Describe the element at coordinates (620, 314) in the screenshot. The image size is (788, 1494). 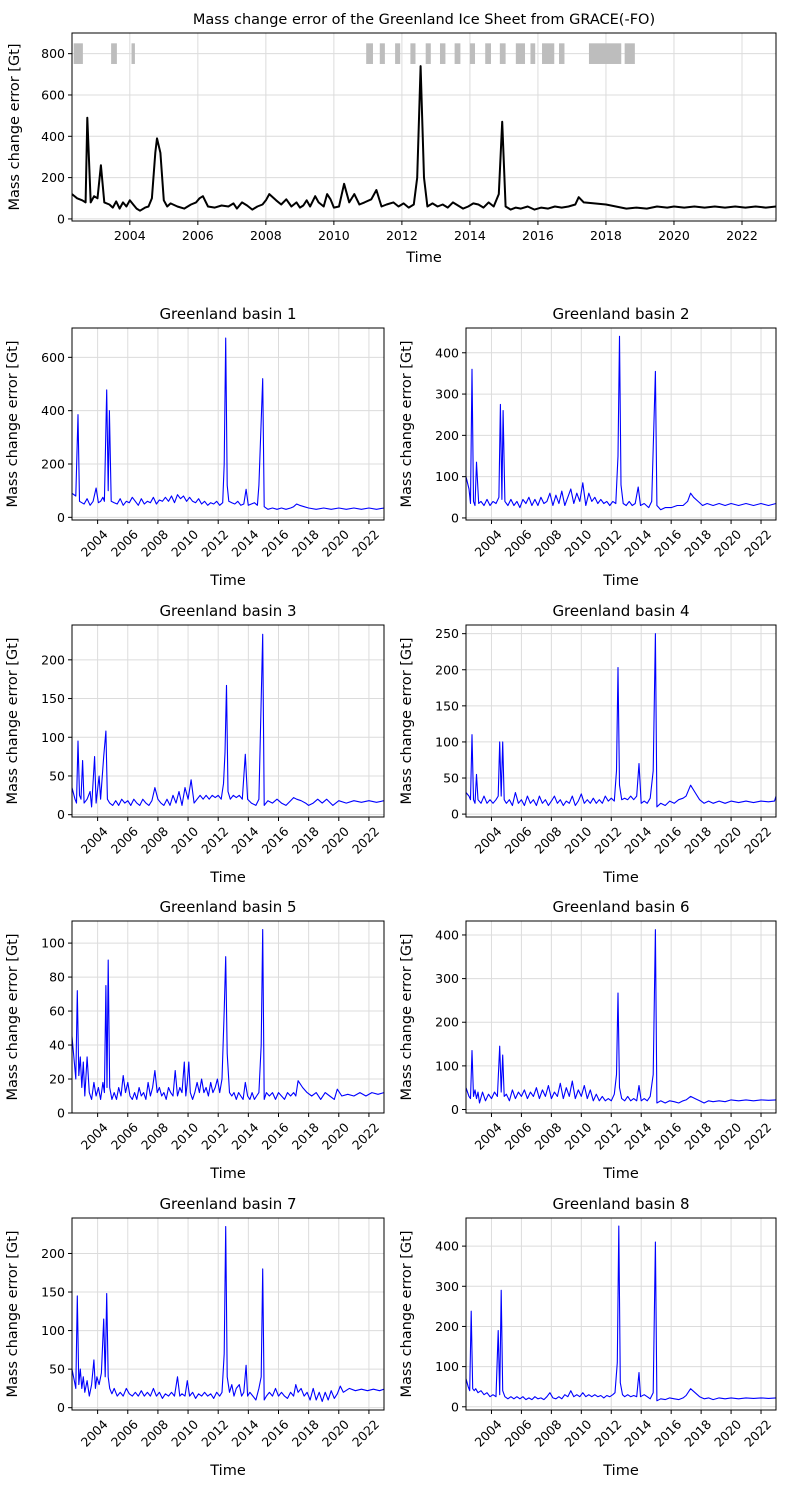
I see `basin-title: Greenland basin 2` at that location.